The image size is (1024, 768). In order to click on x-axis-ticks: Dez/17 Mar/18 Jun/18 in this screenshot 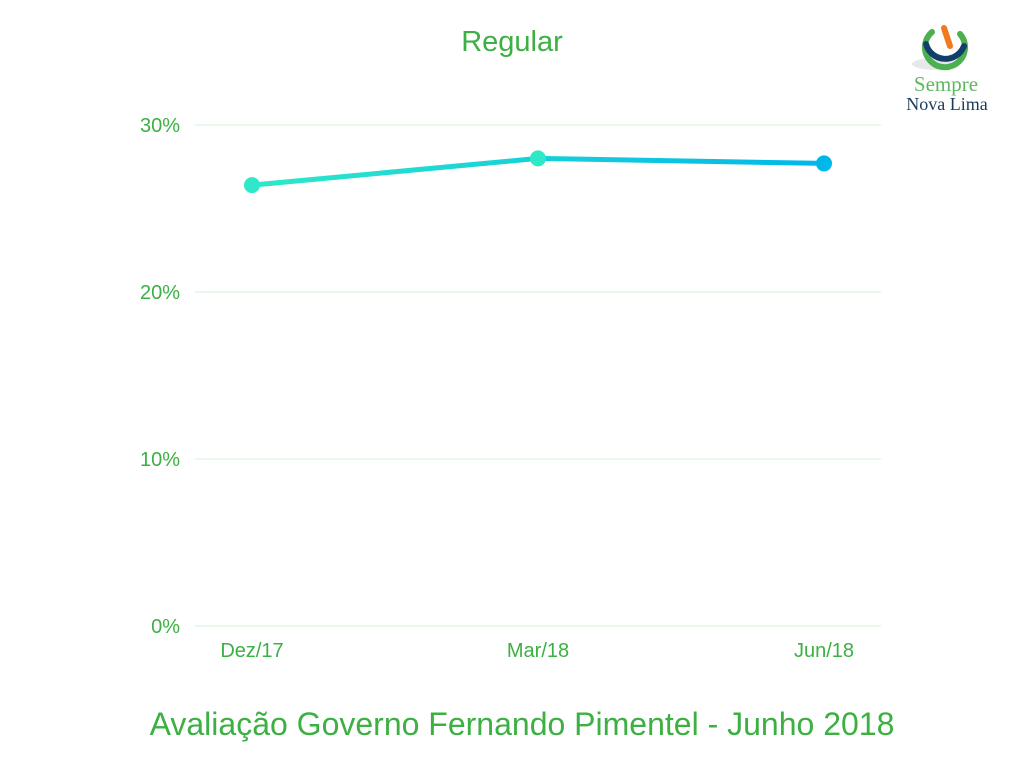, I will do `click(537, 651)`.